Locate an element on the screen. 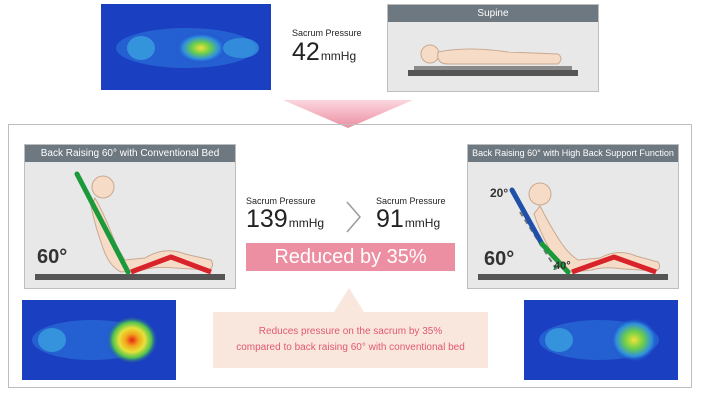 The width and height of the screenshot is (702, 401). before-pressure-value: 139mmHg is located at coordinates (285, 219).